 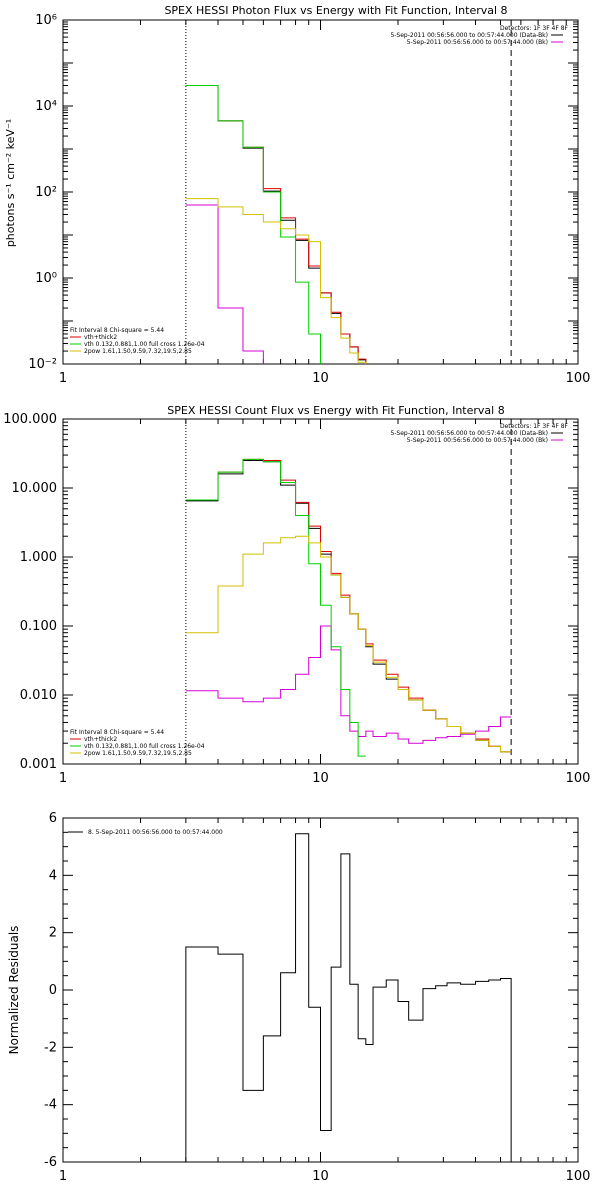 What do you see at coordinates (320, 778) in the screenshot?
I see `count-x-tick-label: 10` at bounding box center [320, 778].